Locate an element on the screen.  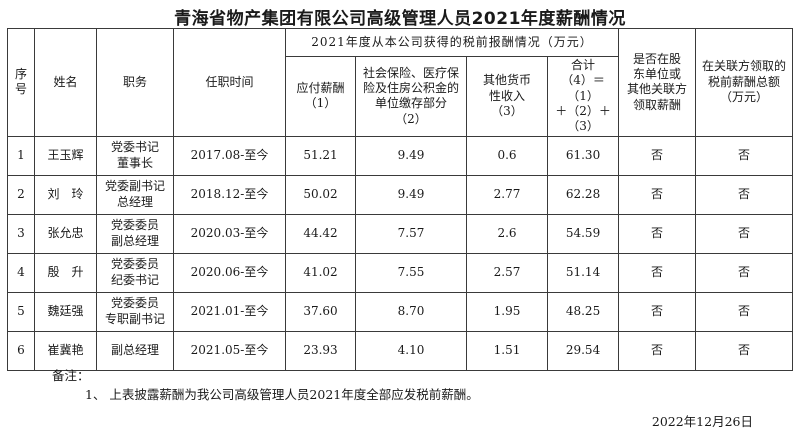
cell-other-income: 2.6 is located at coordinates (507, 233).